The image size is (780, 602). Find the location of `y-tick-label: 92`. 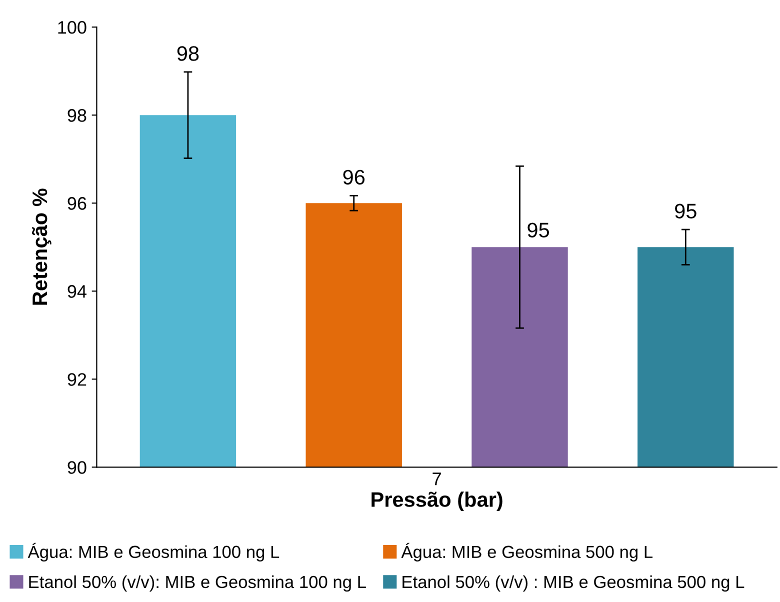

y-tick-label: 92 is located at coordinates (77, 379).